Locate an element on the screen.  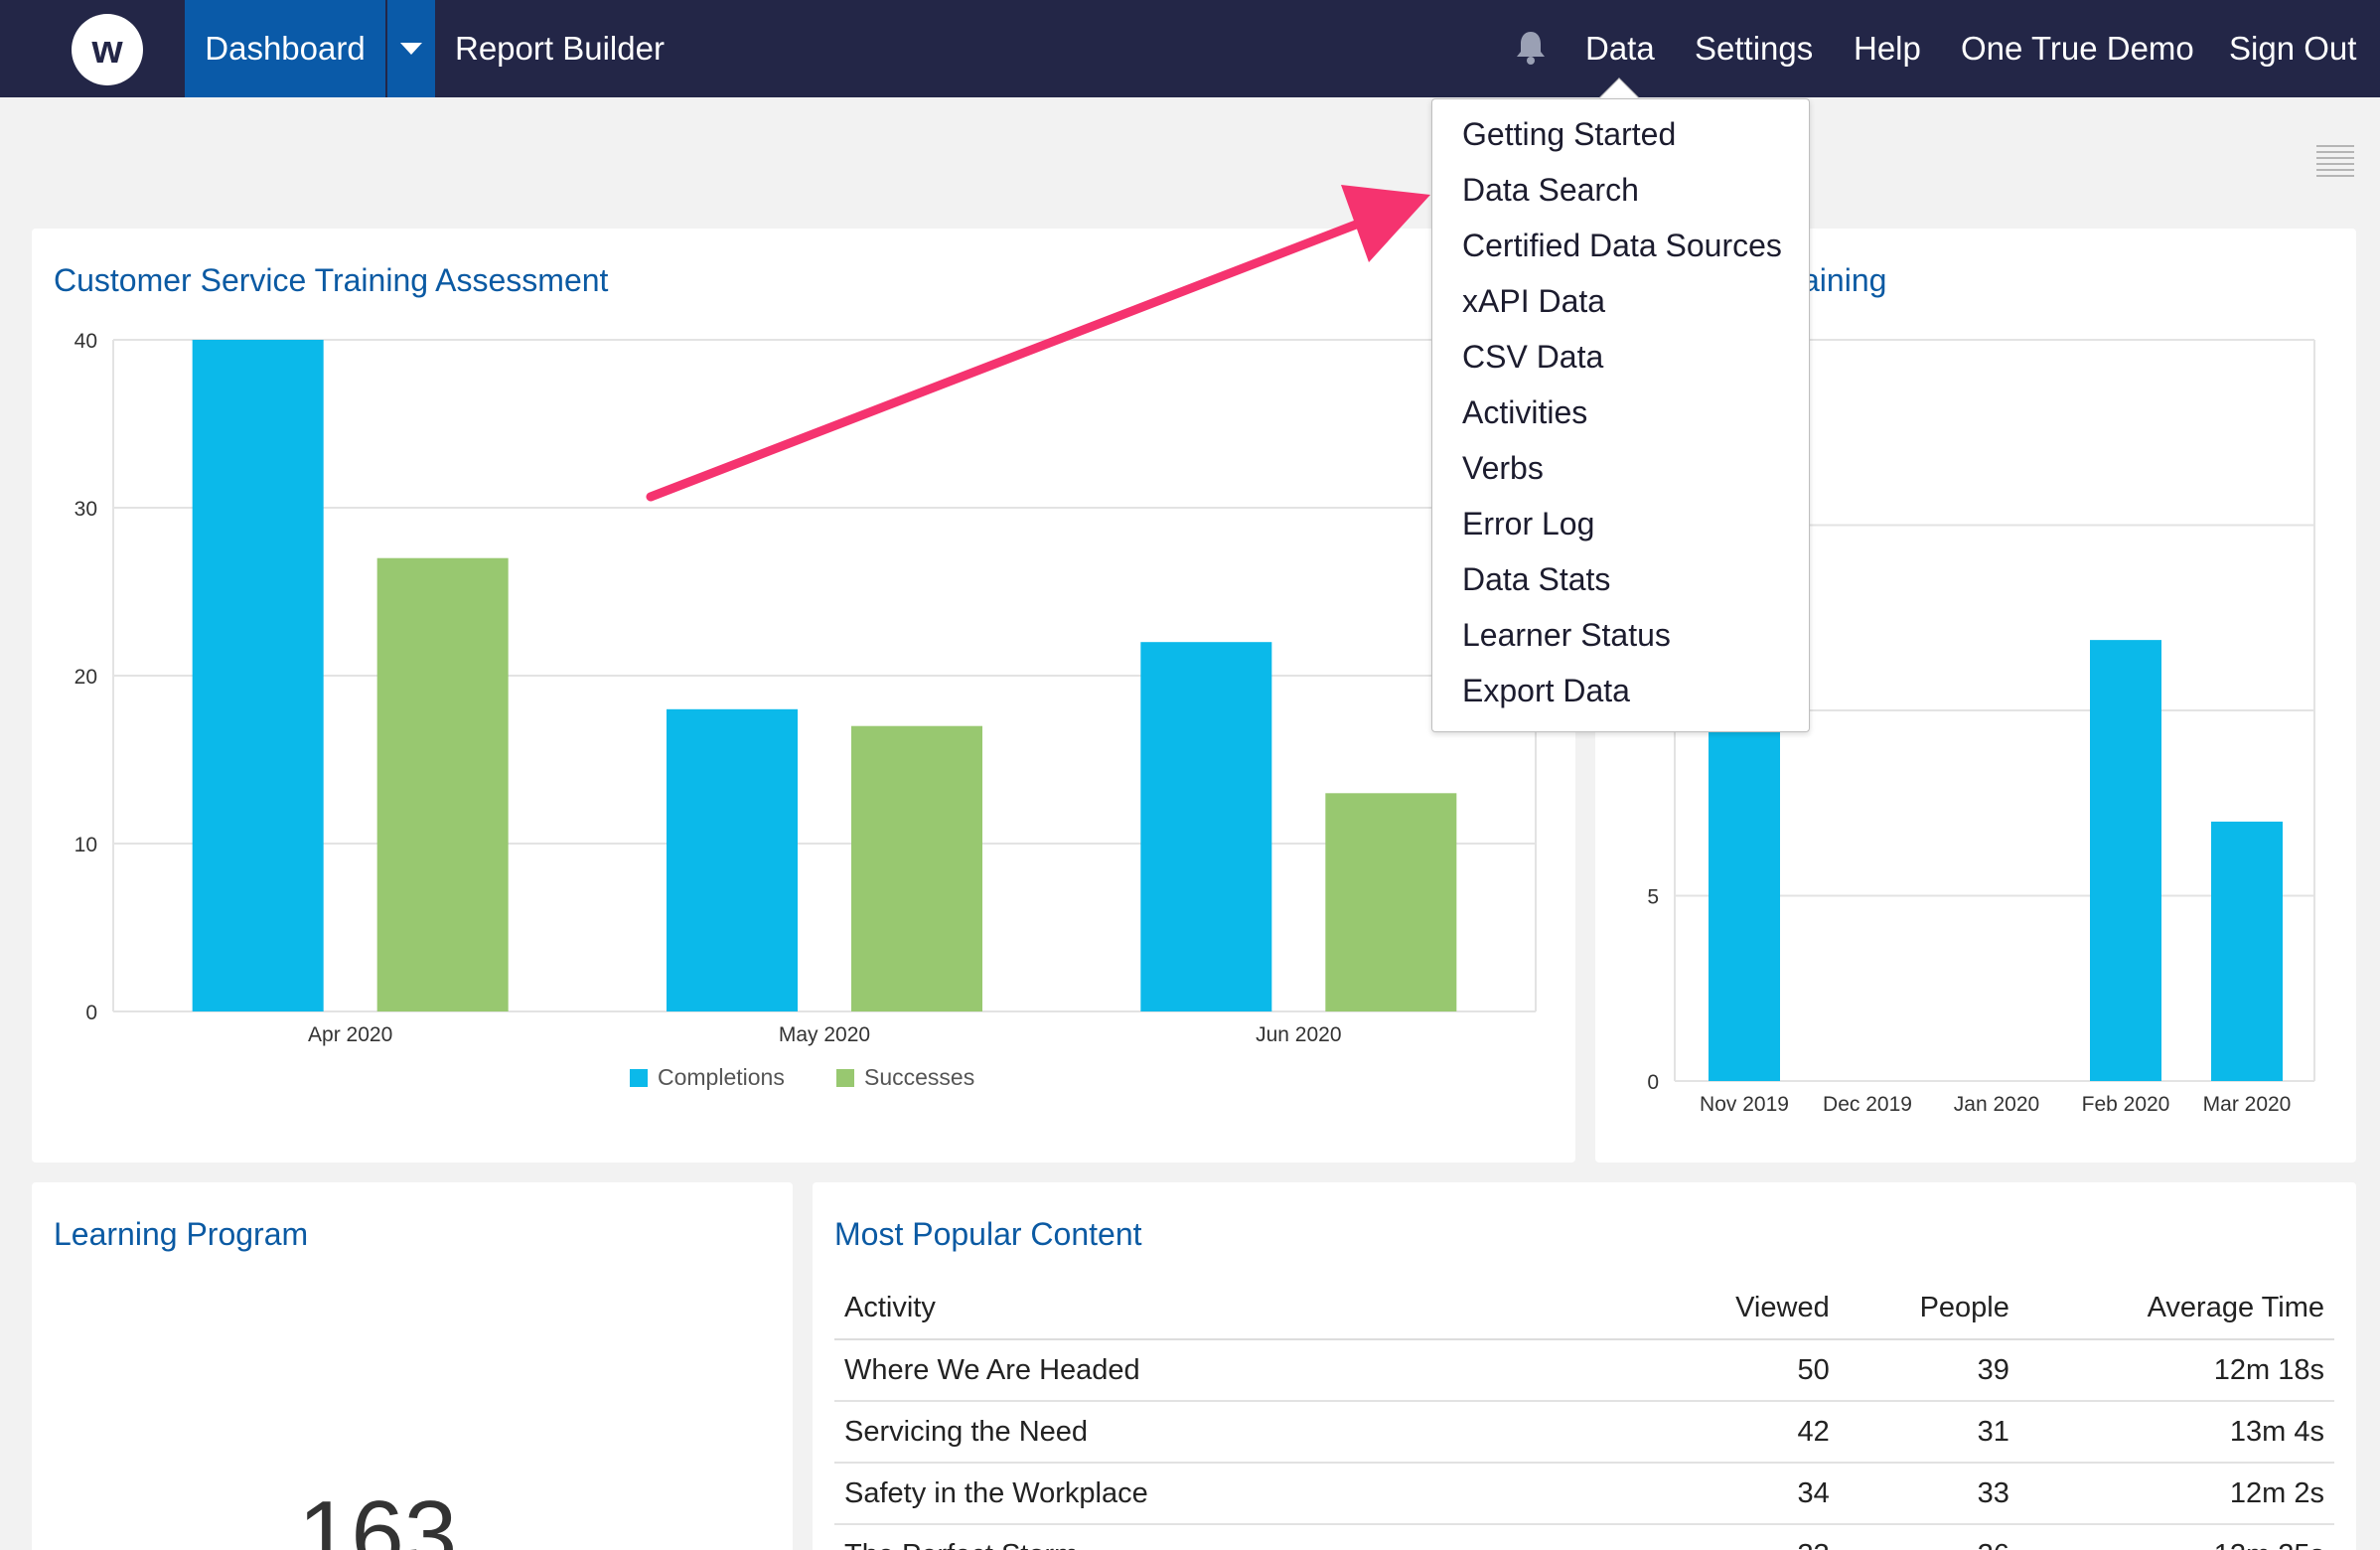
logo-letter: w is located at coordinates (107, 49).